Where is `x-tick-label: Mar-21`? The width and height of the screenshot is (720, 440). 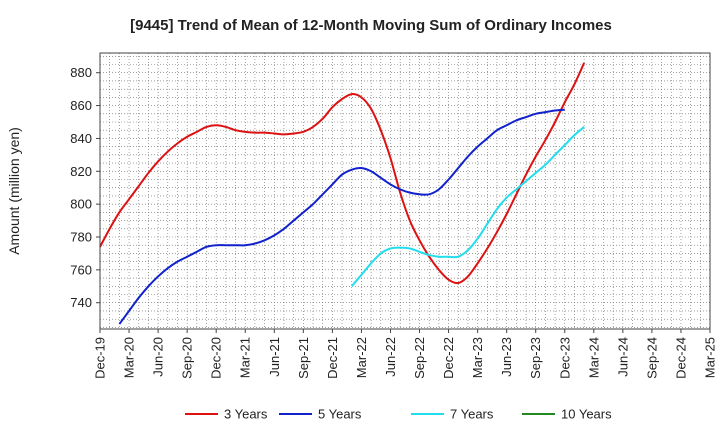 x-tick-label: Mar-21 is located at coordinates (245, 357).